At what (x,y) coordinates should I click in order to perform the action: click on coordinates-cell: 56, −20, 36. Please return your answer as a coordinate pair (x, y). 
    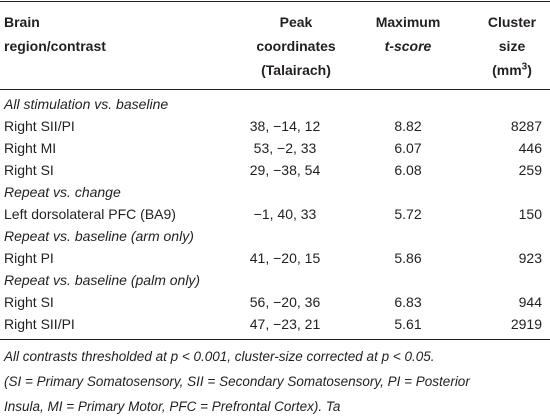
    Looking at the image, I should click on (285, 302).